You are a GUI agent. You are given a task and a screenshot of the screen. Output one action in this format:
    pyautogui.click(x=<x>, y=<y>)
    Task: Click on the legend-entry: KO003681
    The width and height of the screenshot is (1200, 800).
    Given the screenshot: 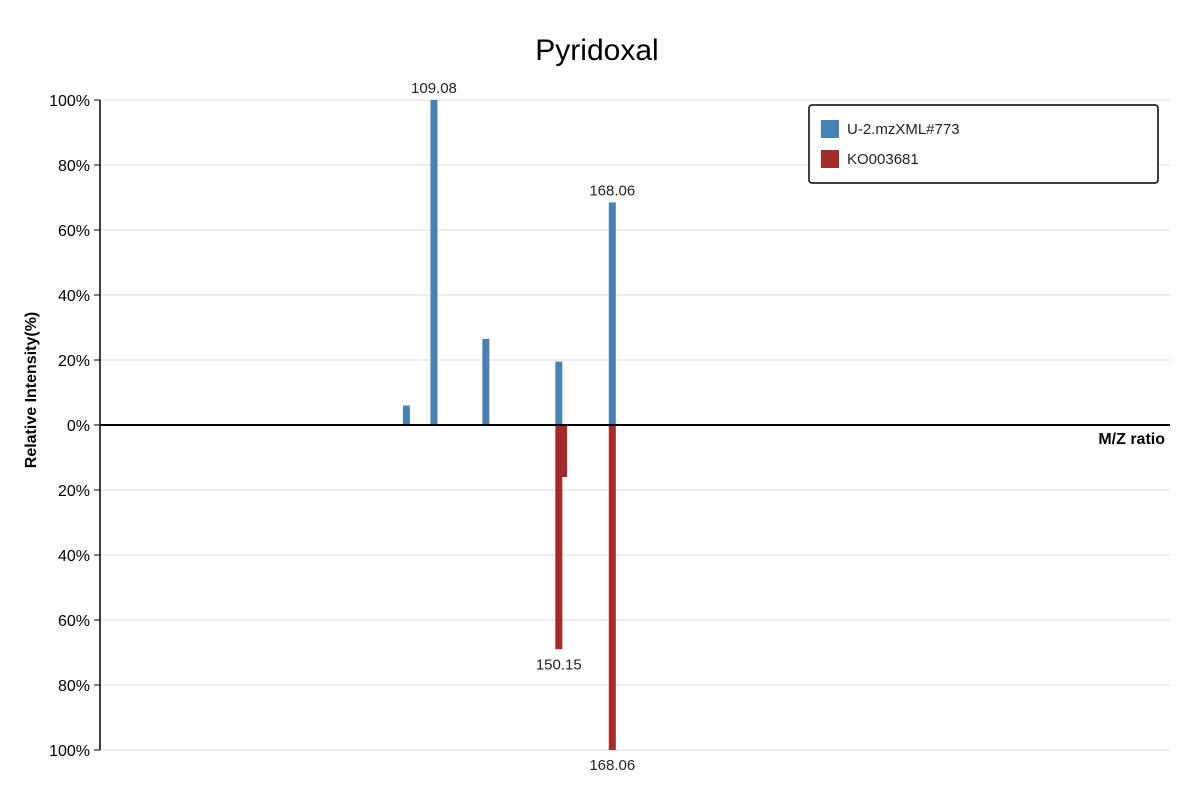 What is the action you would take?
    pyautogui.click(x=883, y=159)
    